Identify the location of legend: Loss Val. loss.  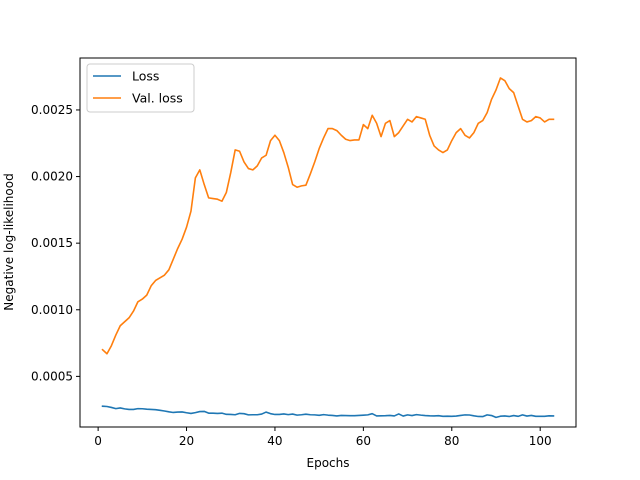
(140, 88).